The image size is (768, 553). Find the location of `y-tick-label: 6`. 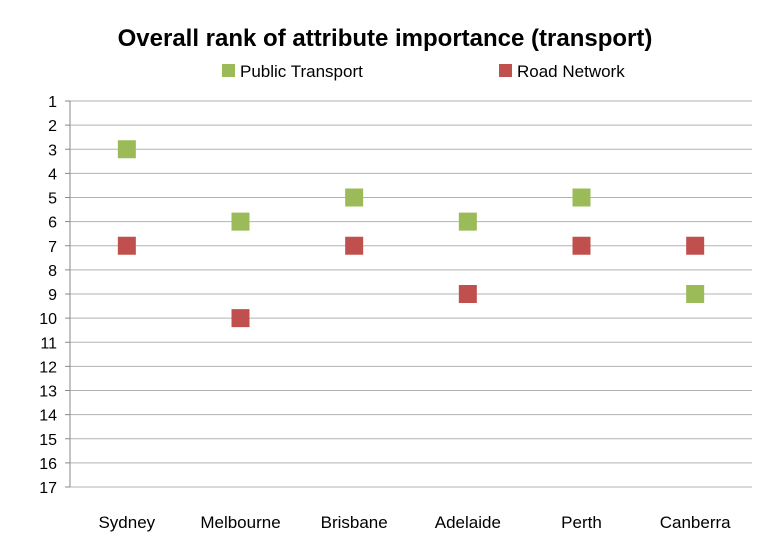

y-tick-label: 6 is located at coordinates (52, 223).